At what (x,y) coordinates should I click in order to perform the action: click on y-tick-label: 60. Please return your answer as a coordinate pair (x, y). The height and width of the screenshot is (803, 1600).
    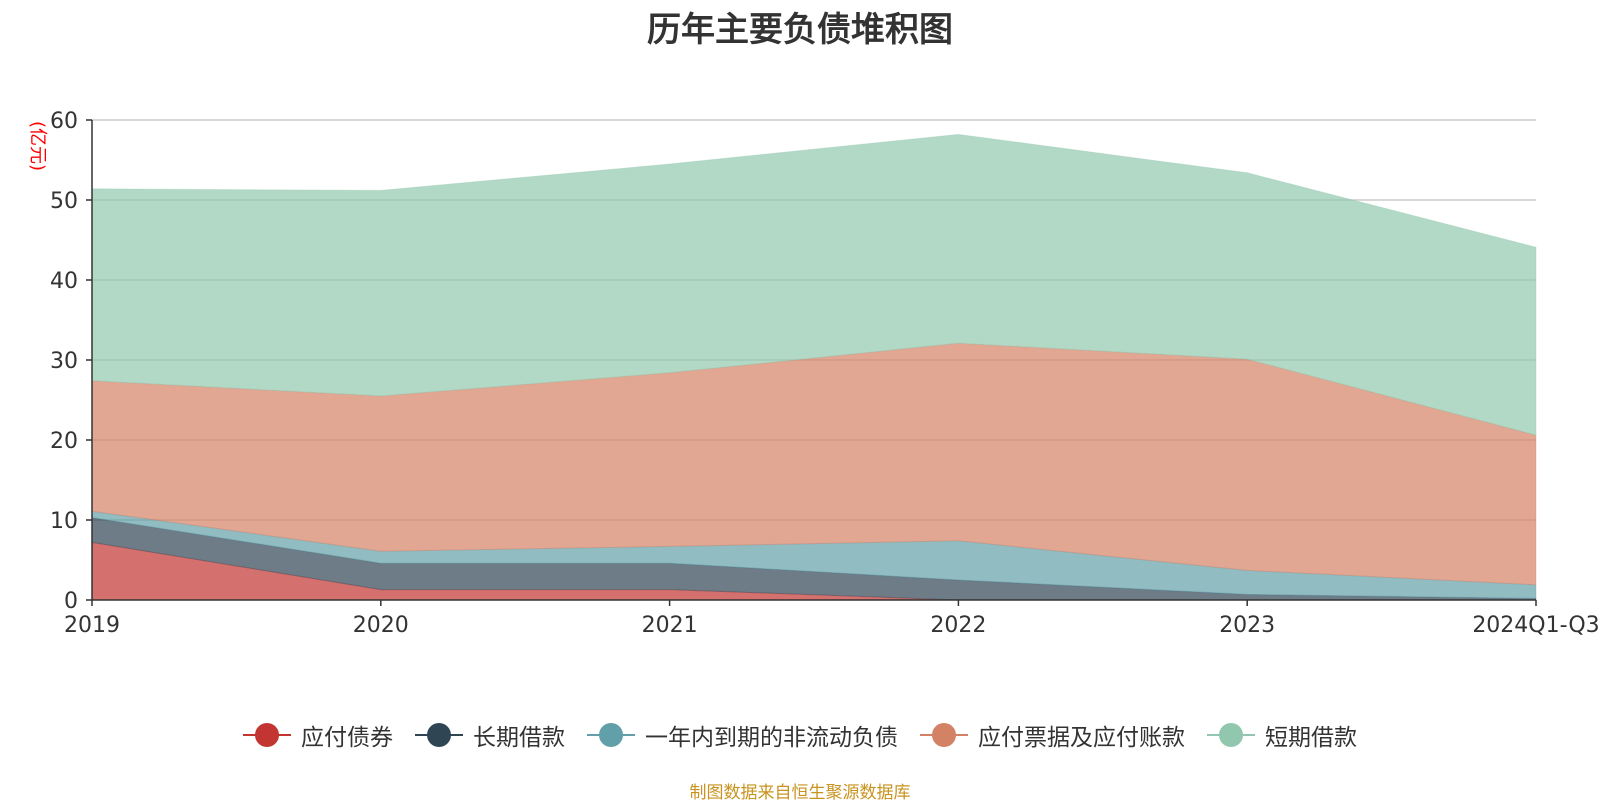
    Looking at the image, I should click on (64, 121).